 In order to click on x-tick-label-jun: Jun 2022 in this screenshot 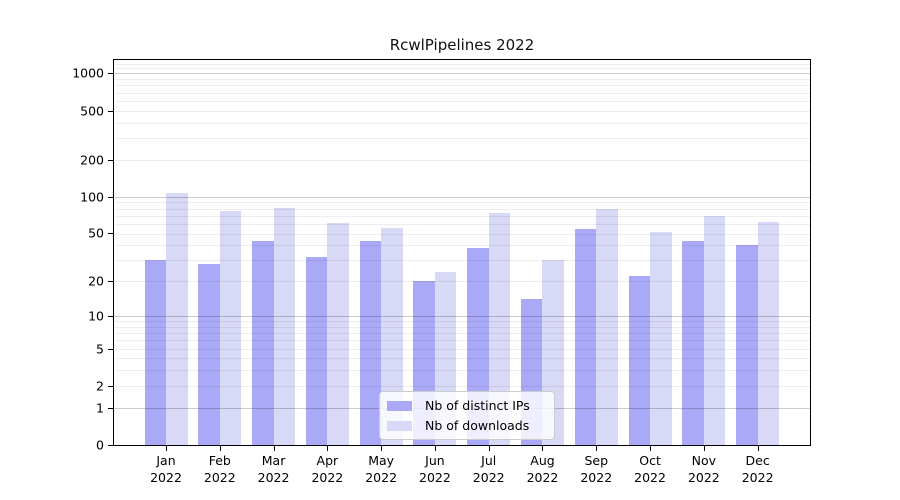, I will do `click(435, 469)`.